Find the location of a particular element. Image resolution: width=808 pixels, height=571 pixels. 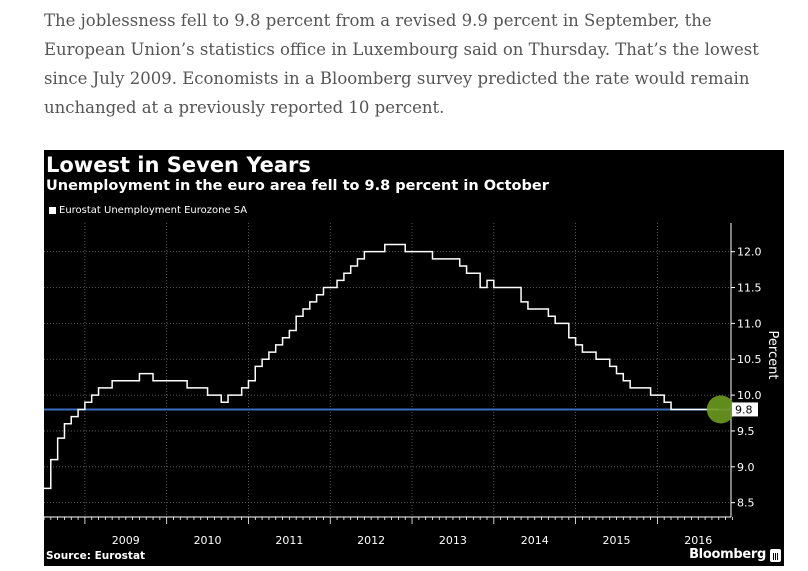

x-tick-label: 2014 is located at coordinates (535, 540).